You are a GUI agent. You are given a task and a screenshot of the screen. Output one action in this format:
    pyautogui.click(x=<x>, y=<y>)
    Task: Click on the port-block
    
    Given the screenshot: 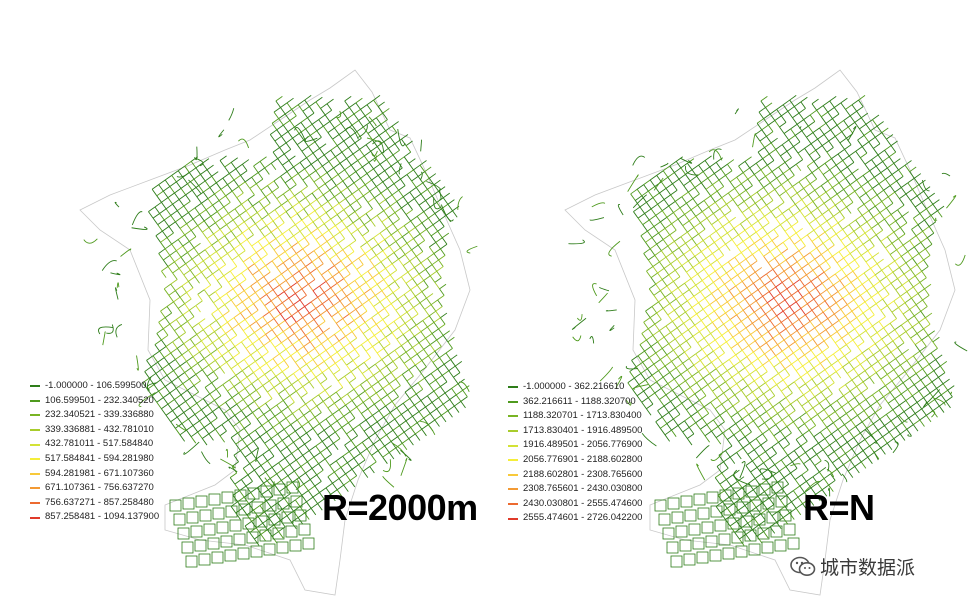 What is the action you would take?
    pyautogui.click(x=257, y=507)
    